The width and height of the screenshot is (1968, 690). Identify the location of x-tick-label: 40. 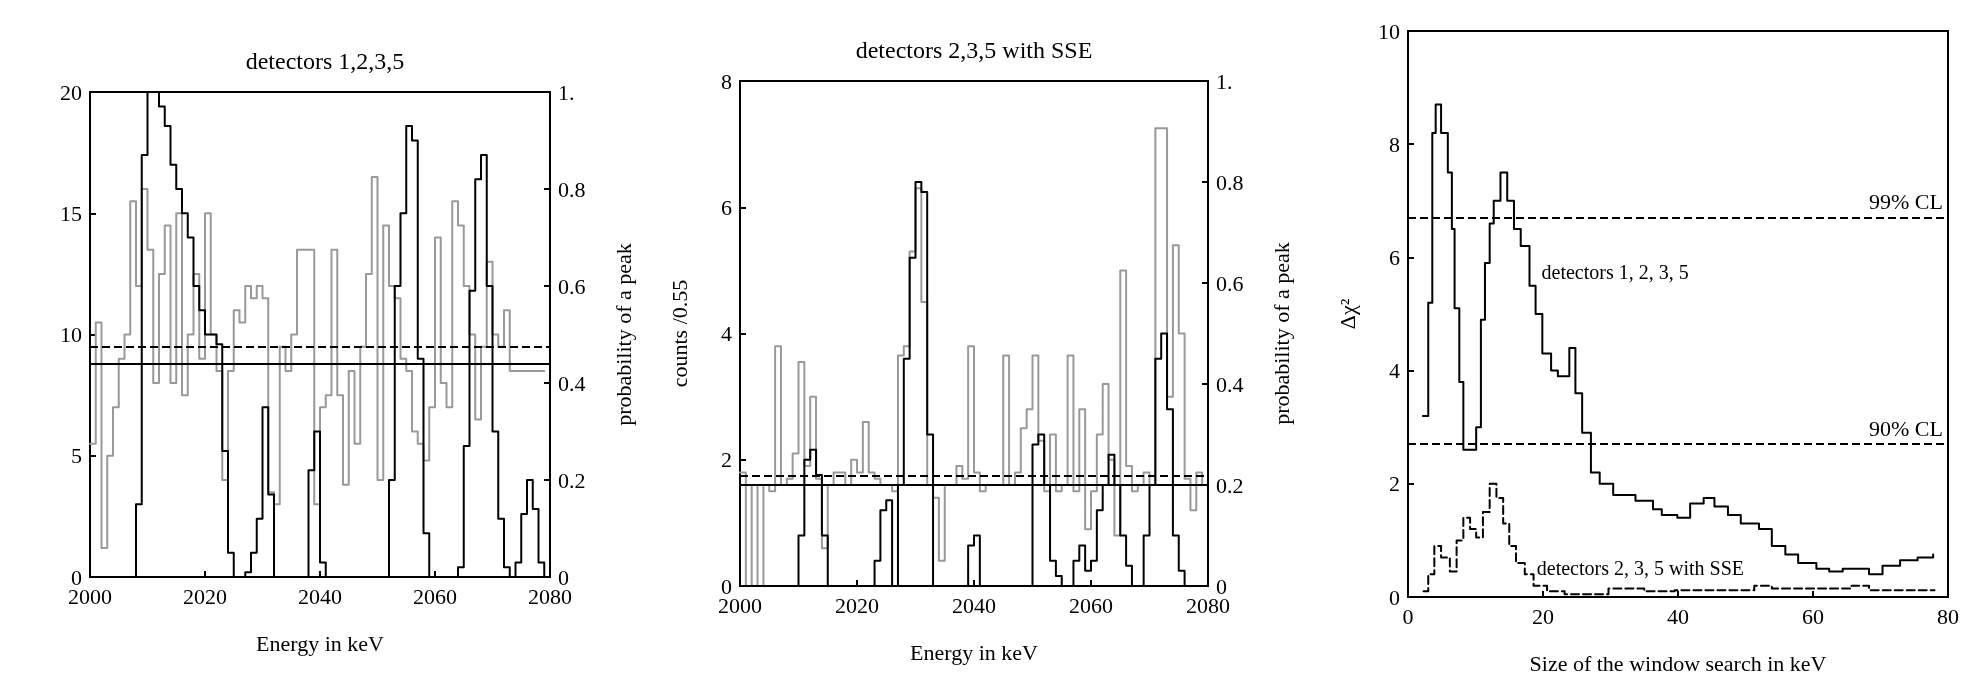
(1678, 616).